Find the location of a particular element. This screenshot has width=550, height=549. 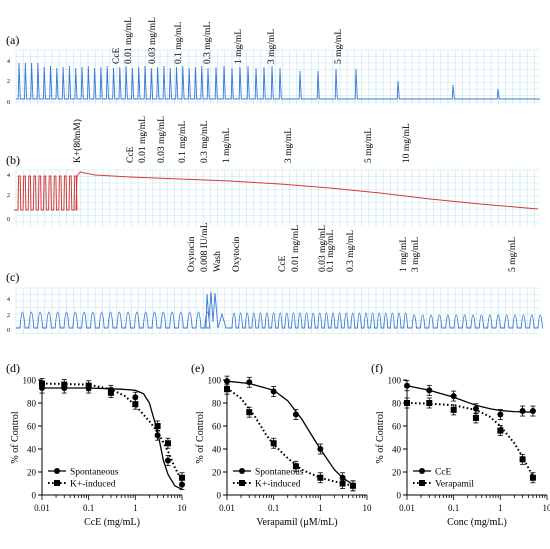

legend-label: CcE is located at coordinates (443, 473).